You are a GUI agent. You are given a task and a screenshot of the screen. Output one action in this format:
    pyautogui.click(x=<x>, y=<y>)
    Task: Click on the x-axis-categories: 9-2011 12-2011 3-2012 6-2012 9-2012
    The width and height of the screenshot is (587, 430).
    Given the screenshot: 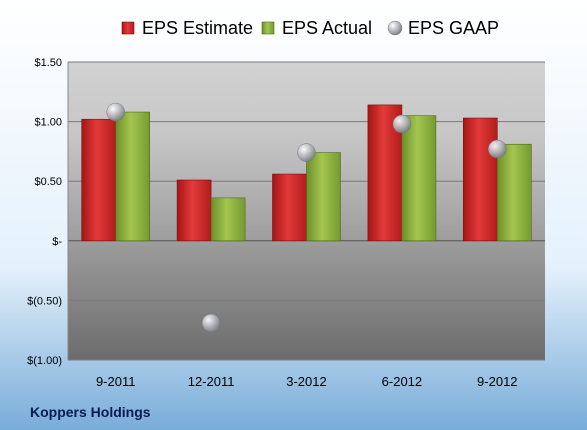 What is the action you would take?
    pyautogui.click(x=307, y=381)
    